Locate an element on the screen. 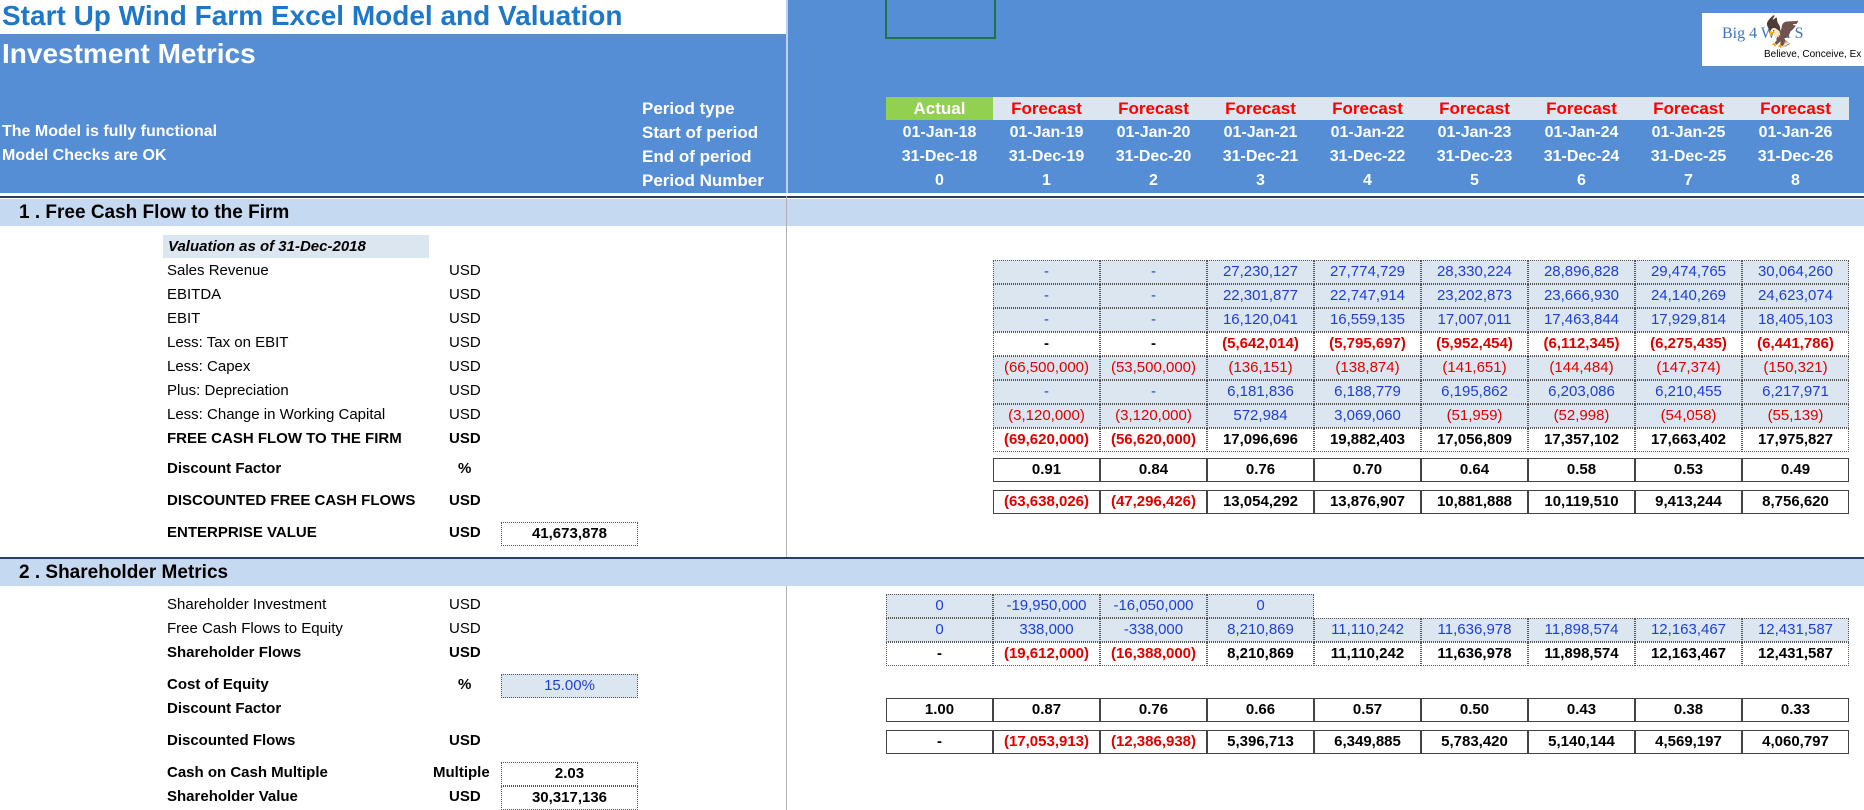 The width and height of the screenshot is (1864, 810). value-cell: (56,620,000) is located at coordinates (1153, 440).